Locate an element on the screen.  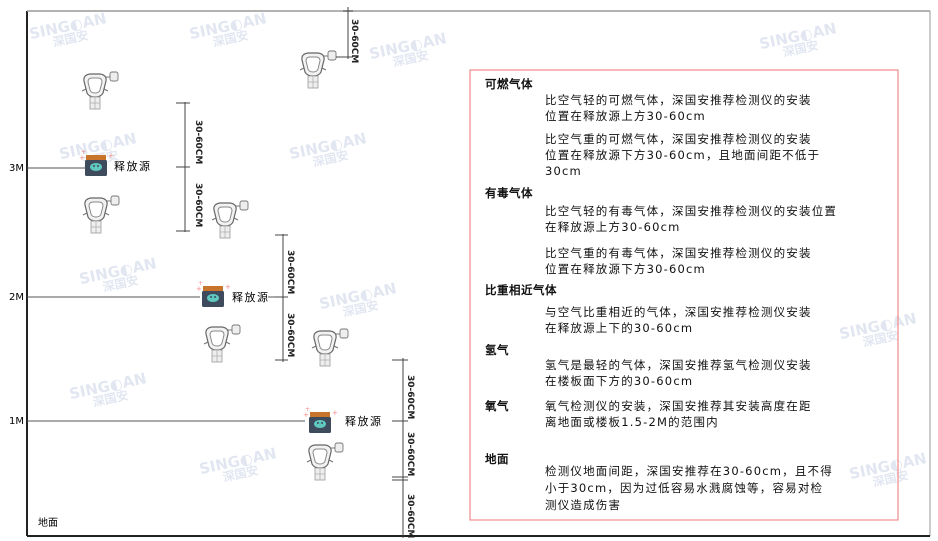
text-line: 在释放源上方30-60cm is located at coordinates (613, 227).